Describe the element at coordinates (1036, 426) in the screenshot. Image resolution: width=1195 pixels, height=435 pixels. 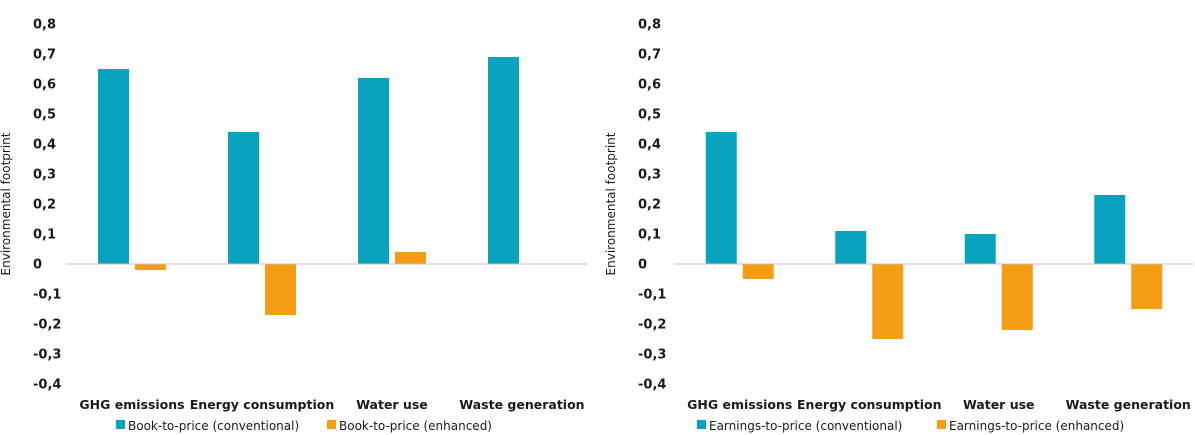
I see `legend-label: Earnings-to-price (enhanced)` at that location.